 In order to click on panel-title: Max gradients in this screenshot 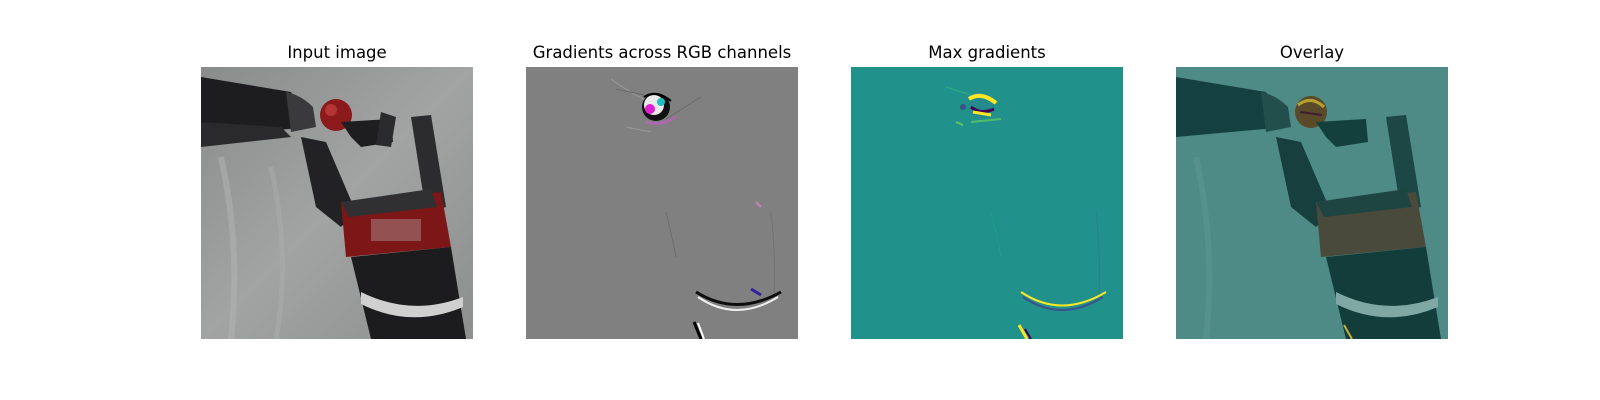, I will do `click(987, 52)`.